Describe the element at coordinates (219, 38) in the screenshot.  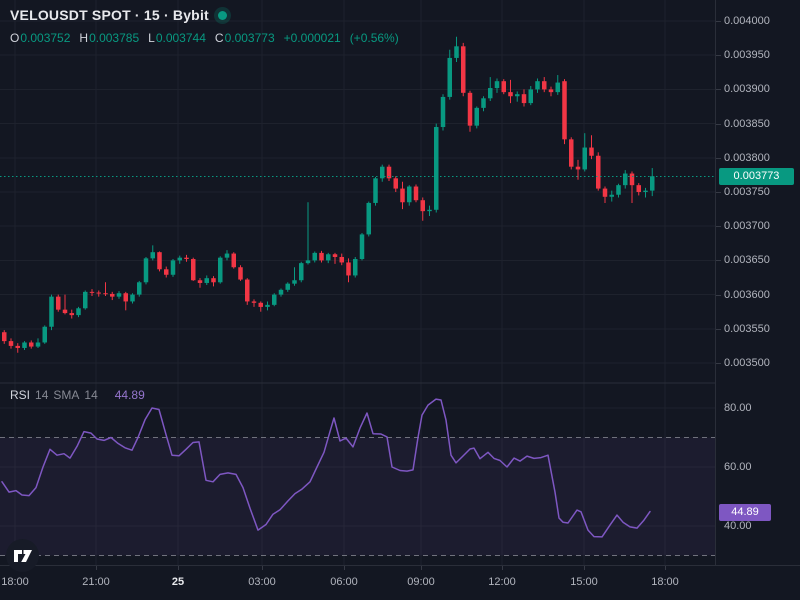
I see `close-label: C` at that location.